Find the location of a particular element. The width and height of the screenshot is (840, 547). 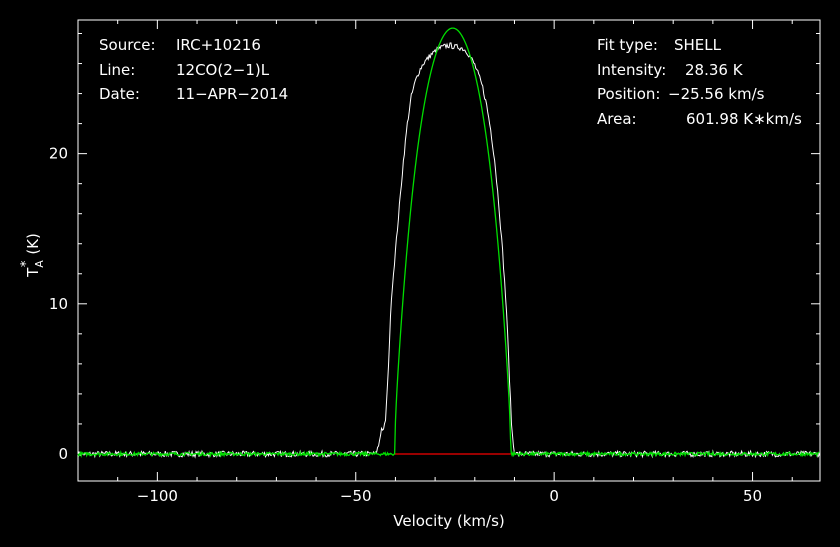

y-axis-label-sub: A is located at coordinates (39, 264).